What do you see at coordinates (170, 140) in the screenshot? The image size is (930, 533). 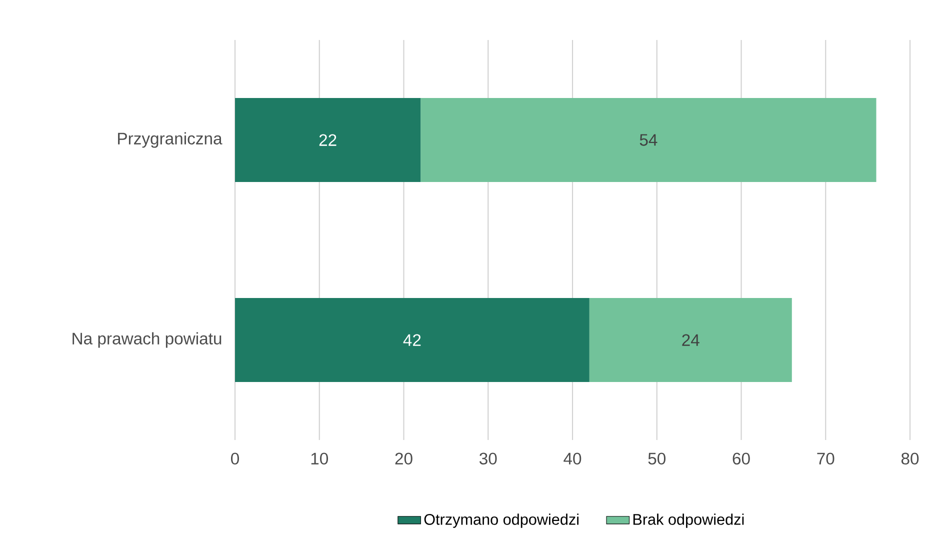 I see `y-tick-label: Przygraniczna` at bounding box center [170, 140].